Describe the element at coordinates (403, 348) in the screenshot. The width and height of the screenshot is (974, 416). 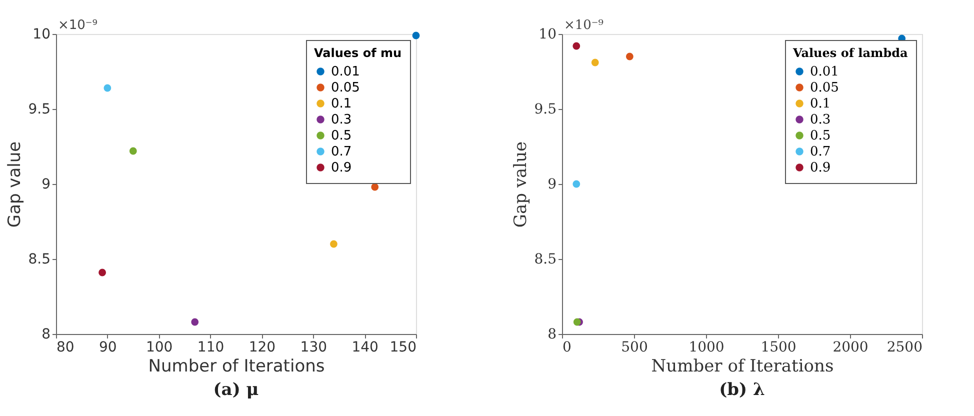
I see `x-tick-label: 150` at that location.